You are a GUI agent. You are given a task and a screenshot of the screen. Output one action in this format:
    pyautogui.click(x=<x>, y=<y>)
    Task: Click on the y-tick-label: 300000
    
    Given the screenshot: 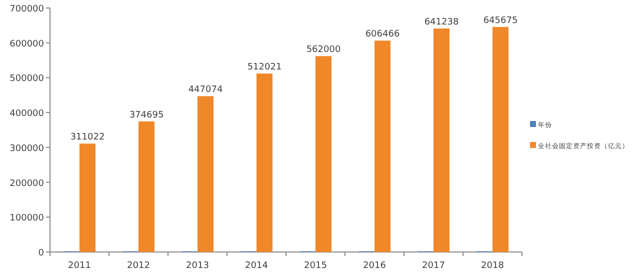 What is the action you would take?
    pyautogui.click(x=27, y=149)
    